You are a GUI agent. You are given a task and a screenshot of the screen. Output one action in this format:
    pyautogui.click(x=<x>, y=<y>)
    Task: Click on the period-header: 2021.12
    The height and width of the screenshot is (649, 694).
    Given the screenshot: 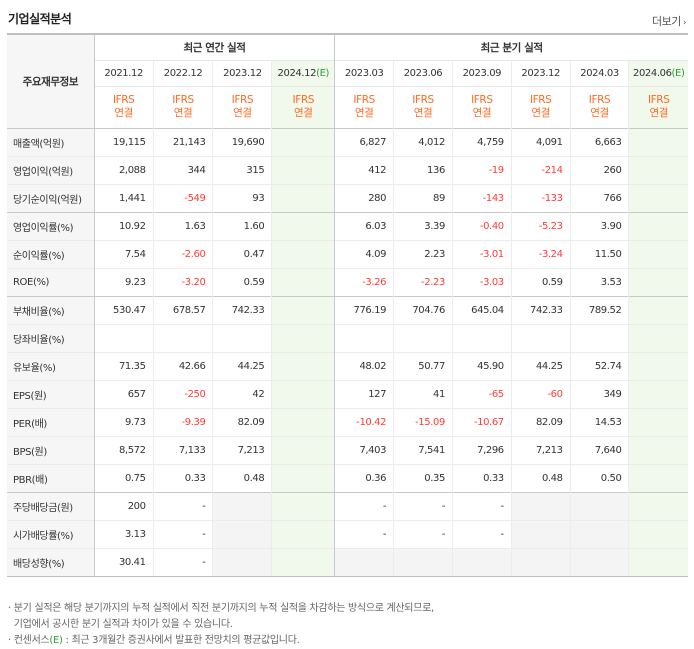 What is the action you would take?
    pyautogui.click(x=123, y=72)
    